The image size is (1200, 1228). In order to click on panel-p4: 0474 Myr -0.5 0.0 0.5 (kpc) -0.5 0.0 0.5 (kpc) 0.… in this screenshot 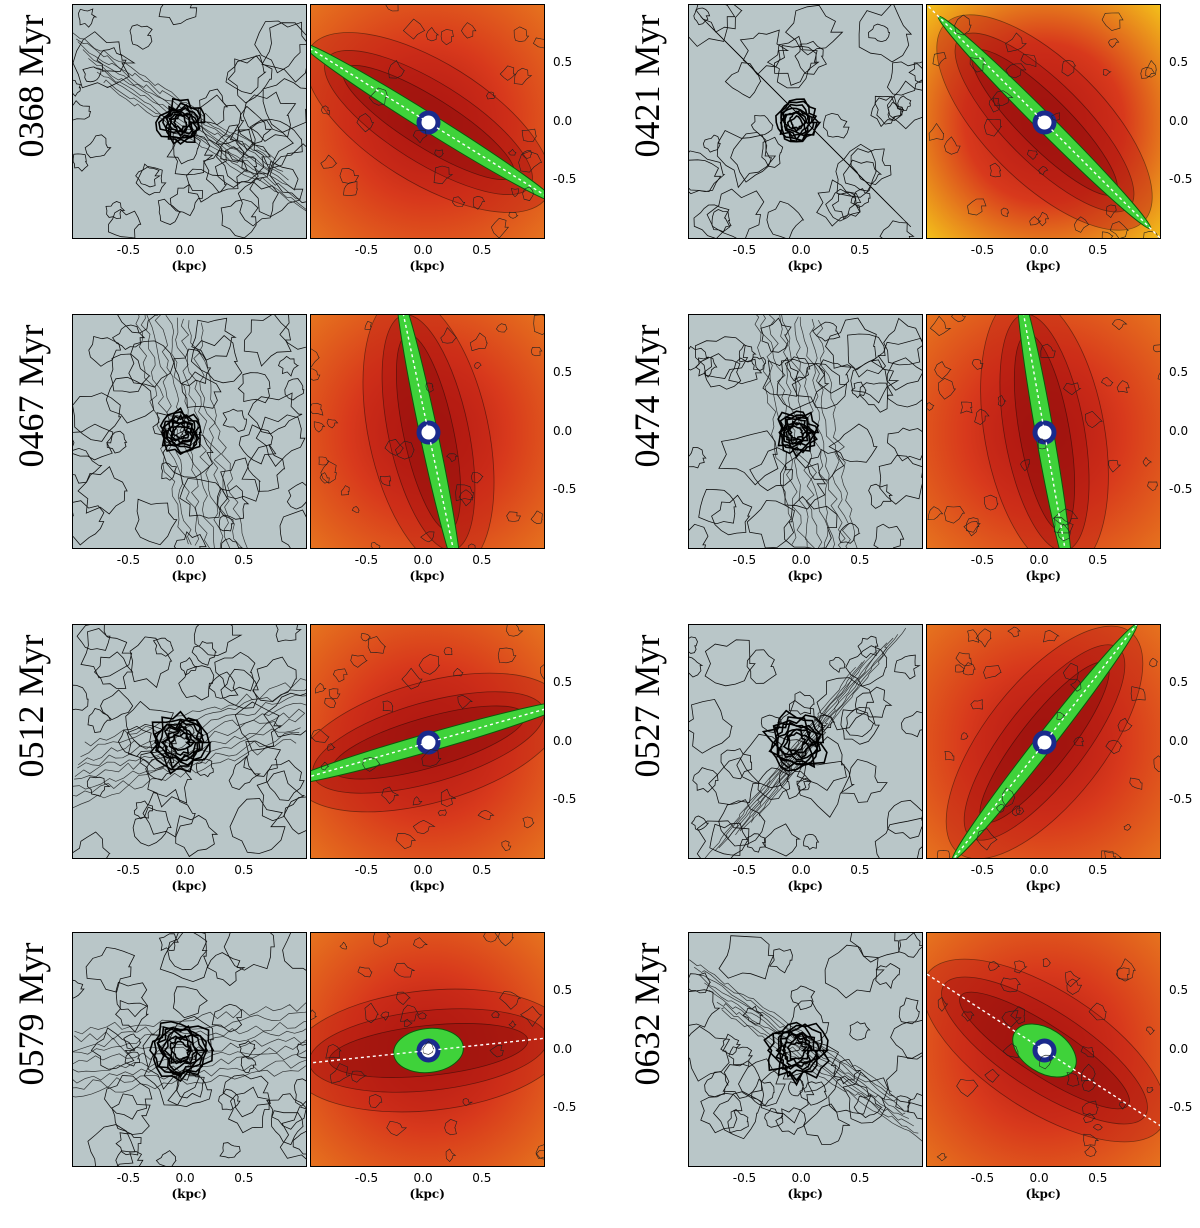, I will do `click(908, 460)`.